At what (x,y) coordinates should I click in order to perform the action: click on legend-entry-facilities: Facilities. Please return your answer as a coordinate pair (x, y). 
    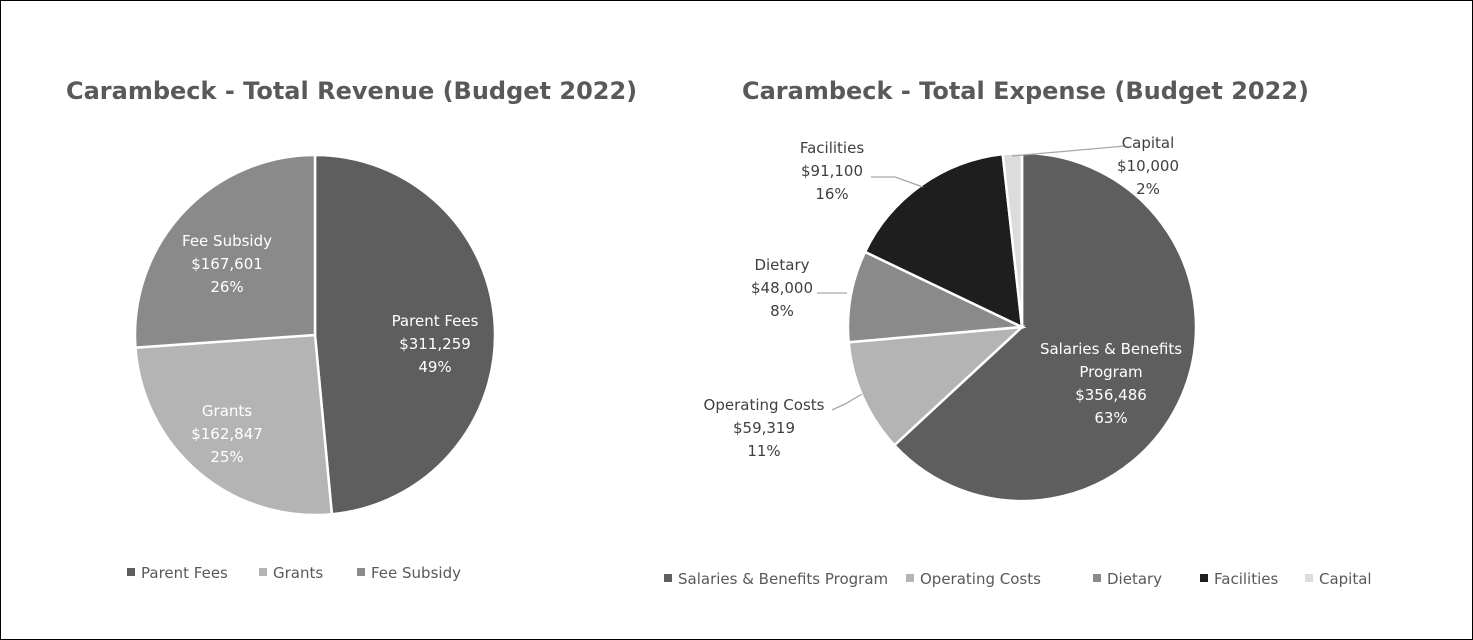
    Looking at the image, I should click on (1246, 579).